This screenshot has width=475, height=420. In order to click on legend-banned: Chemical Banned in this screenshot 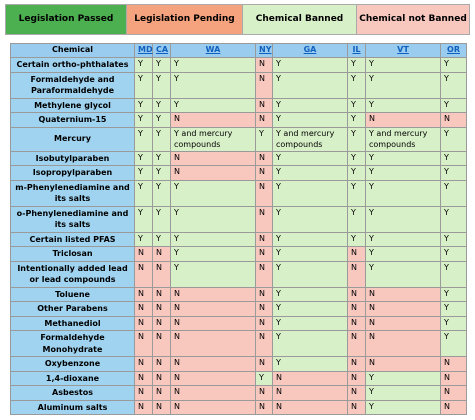, I will do `click(300, 19)`.